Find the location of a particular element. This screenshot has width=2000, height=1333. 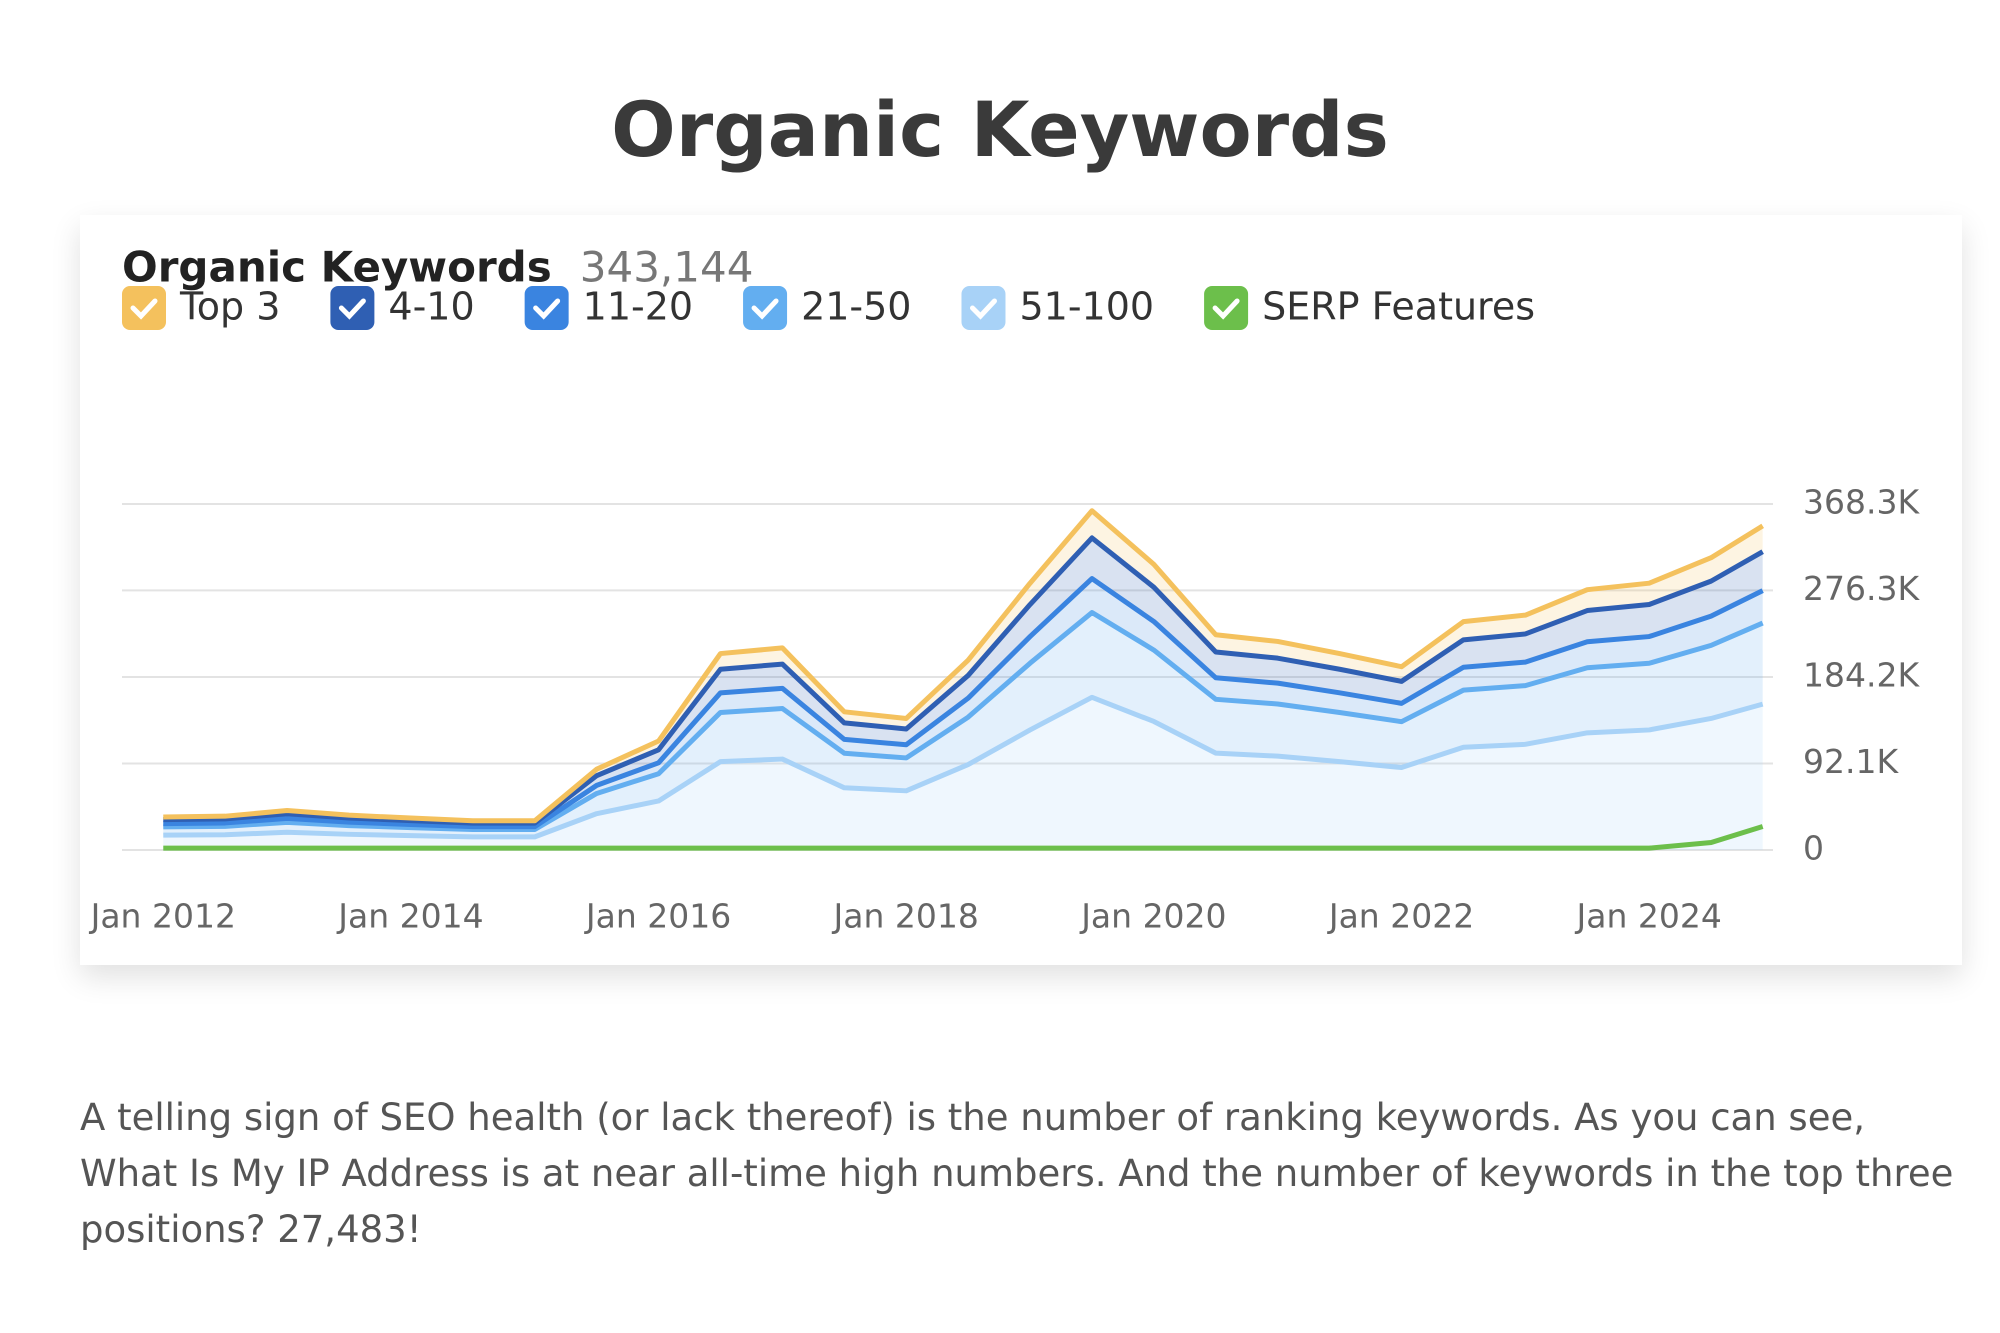

legend-label: 21-50 is located at coordinates (856, 307).